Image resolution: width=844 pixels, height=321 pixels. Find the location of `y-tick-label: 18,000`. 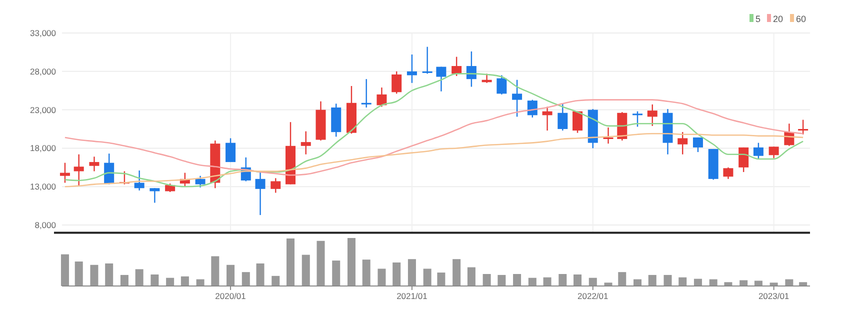

y-tick-label: 18,000 is located at coordinates (43, 148).